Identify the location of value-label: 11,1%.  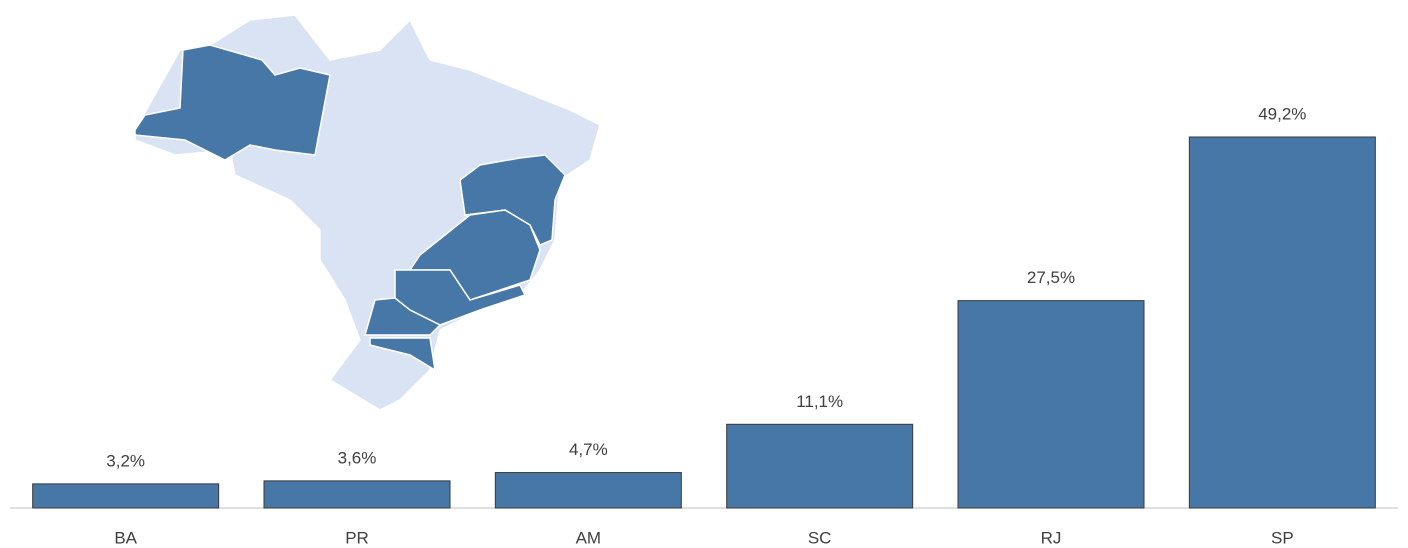
(819, 401).